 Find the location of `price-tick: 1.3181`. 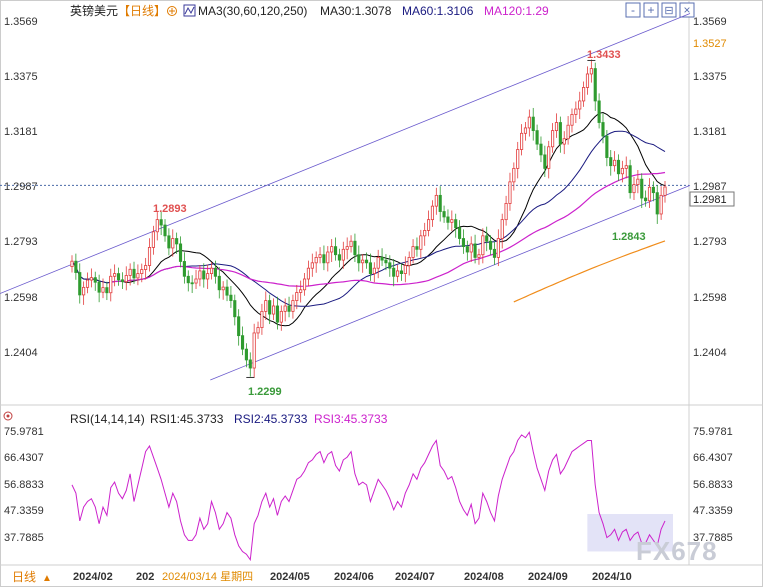

price-tick: 1.3181 is located at coordinates (710, 132).